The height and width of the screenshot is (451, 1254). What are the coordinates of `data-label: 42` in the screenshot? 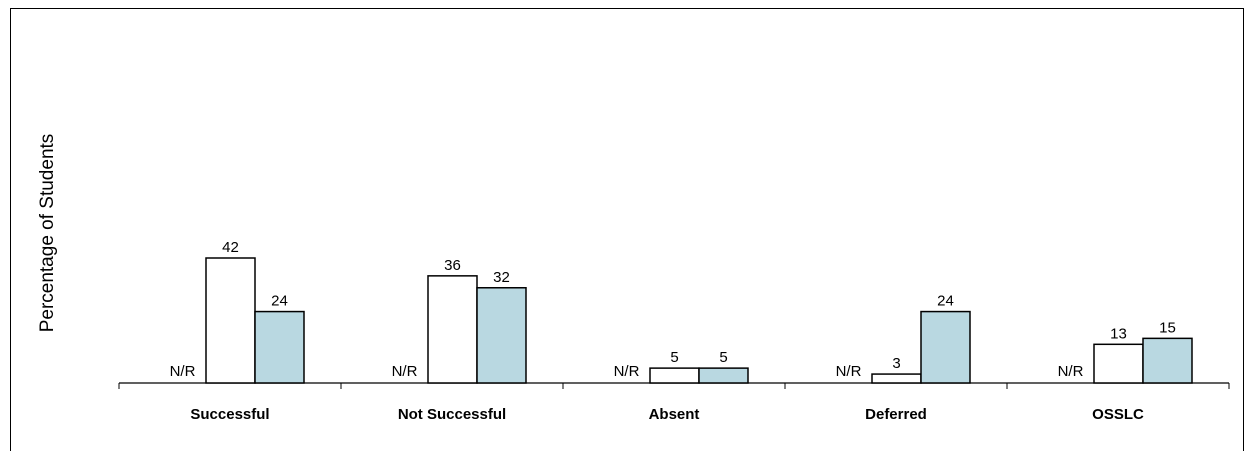 It's located at (230, 247).